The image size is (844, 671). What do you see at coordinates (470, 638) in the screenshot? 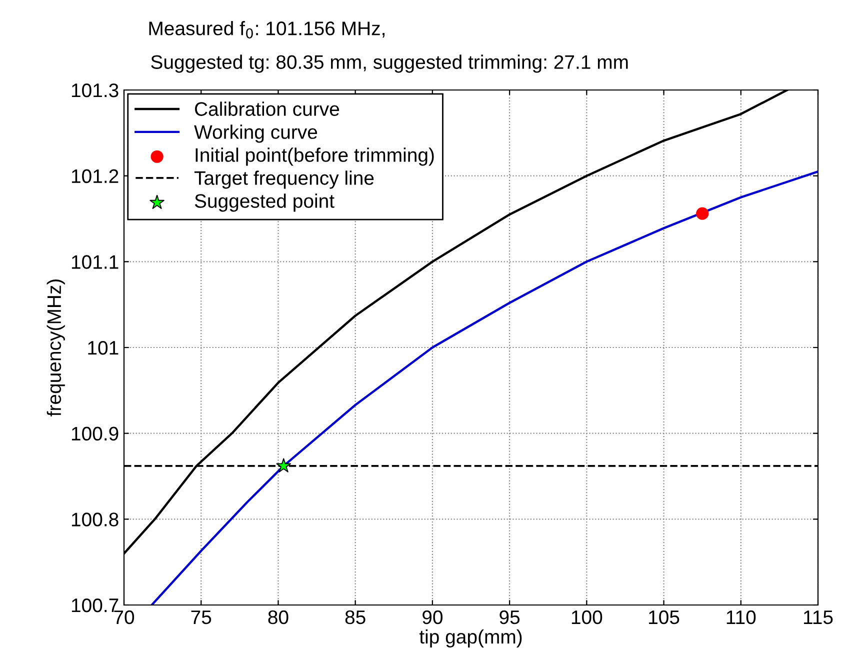
I see `x-axis-title: tip gap(mm)` at bounding box center [470, 638].